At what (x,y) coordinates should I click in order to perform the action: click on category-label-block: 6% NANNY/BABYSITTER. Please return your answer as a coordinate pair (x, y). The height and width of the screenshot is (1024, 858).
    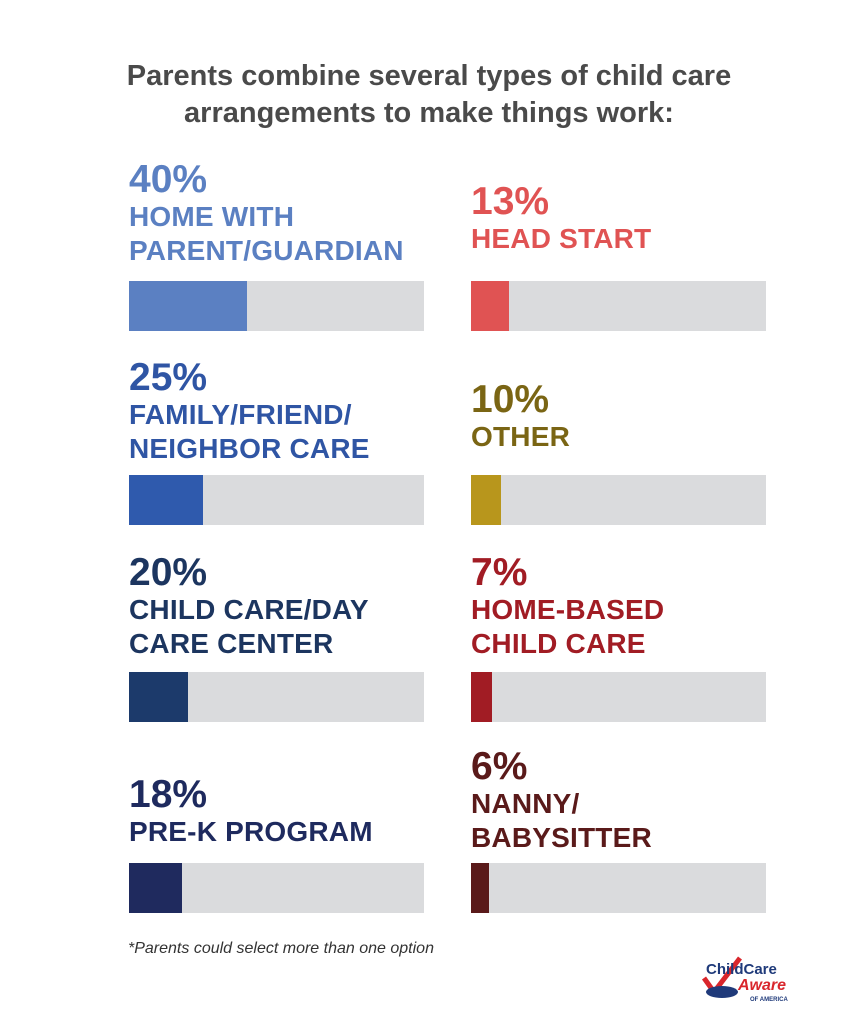
    Looking at the image, I should click on (621, 801).